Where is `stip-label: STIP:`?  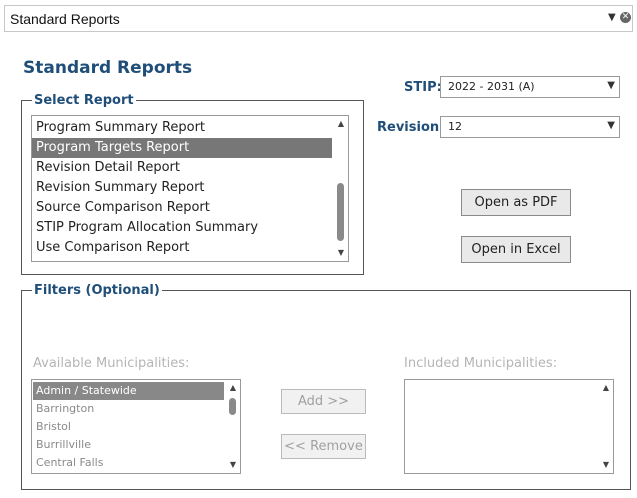 stip-label: STIP: is located at coordinates (423, 87).